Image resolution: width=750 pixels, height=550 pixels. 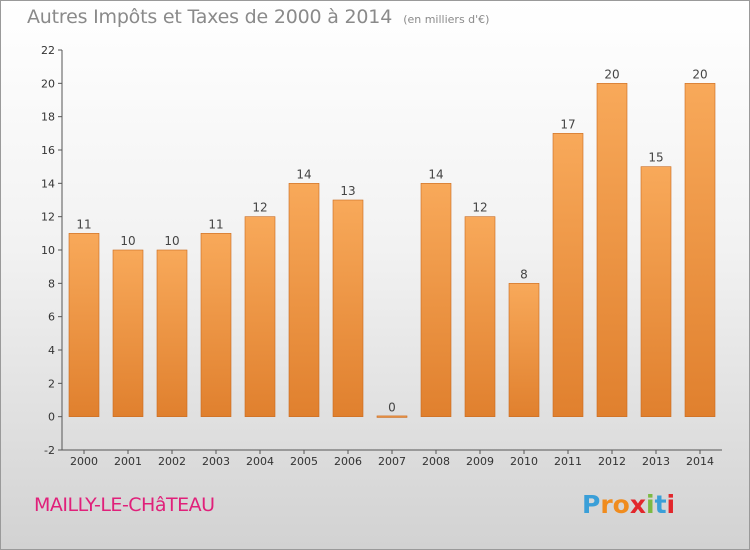 I want to click on x-tick-label: 2009, so click(x=480, y=461).